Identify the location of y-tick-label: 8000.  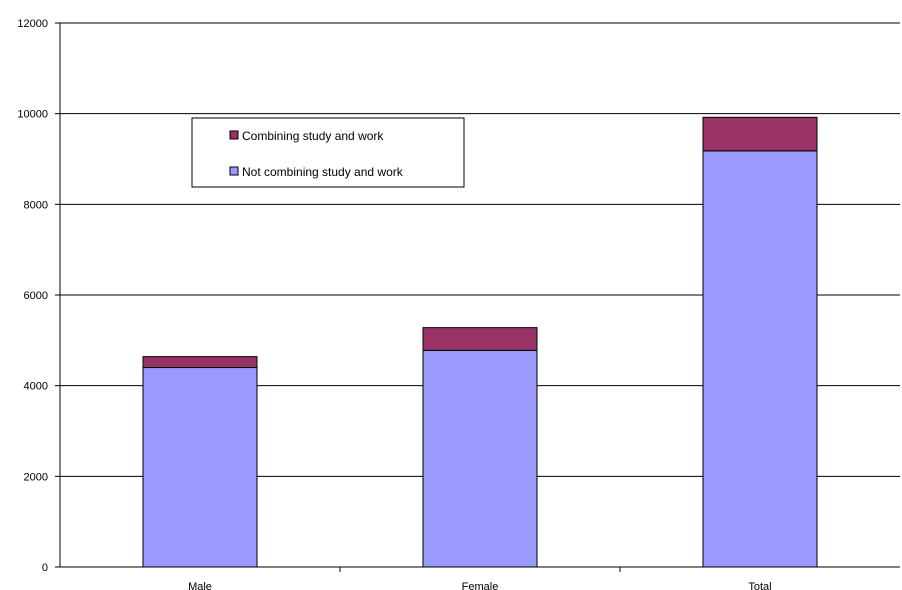
(36, 205).